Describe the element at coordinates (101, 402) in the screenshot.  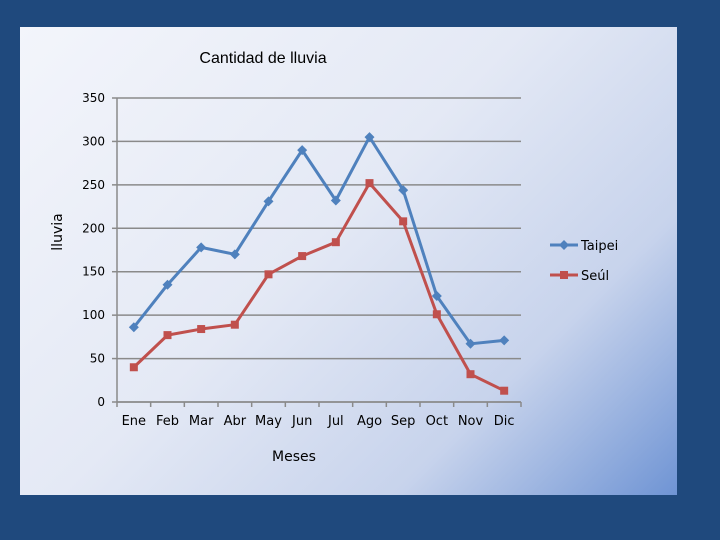
I see `y-tick-label: 0` at that location.